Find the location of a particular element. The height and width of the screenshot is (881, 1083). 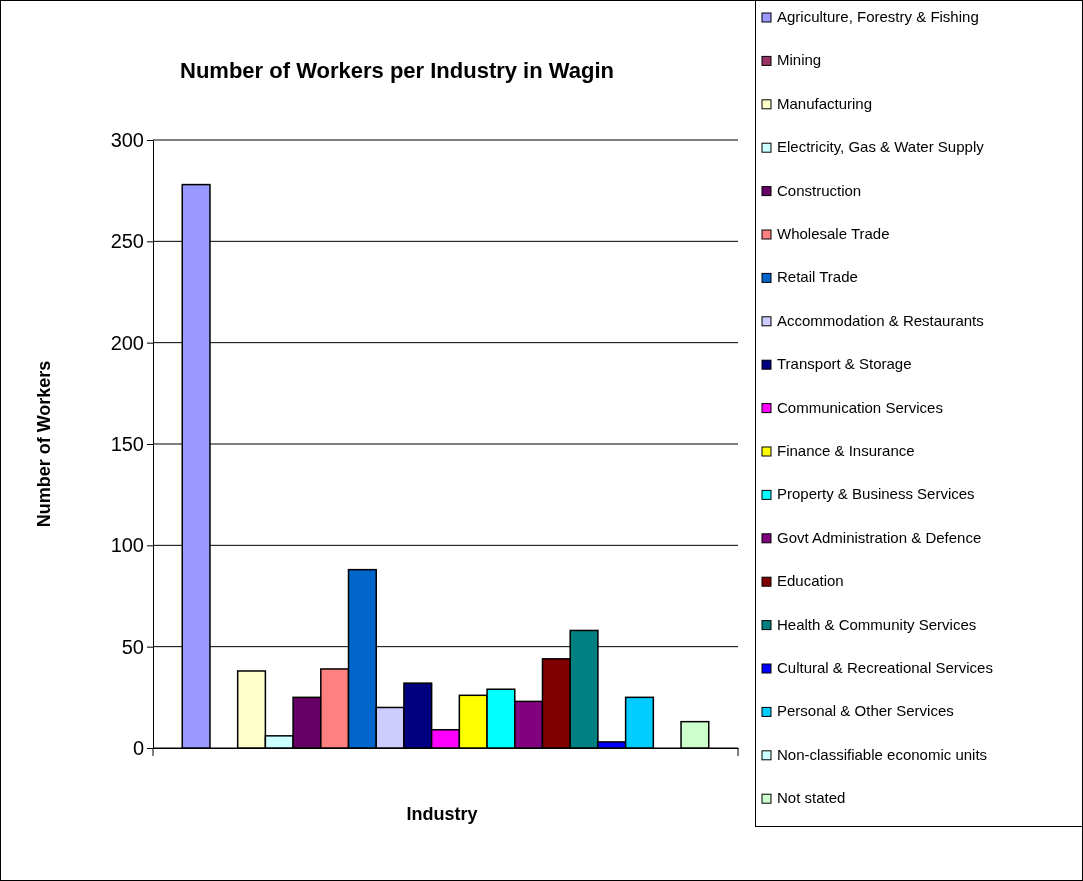

legend-label: Personal & Other Services is located at coordinates (865, 711).